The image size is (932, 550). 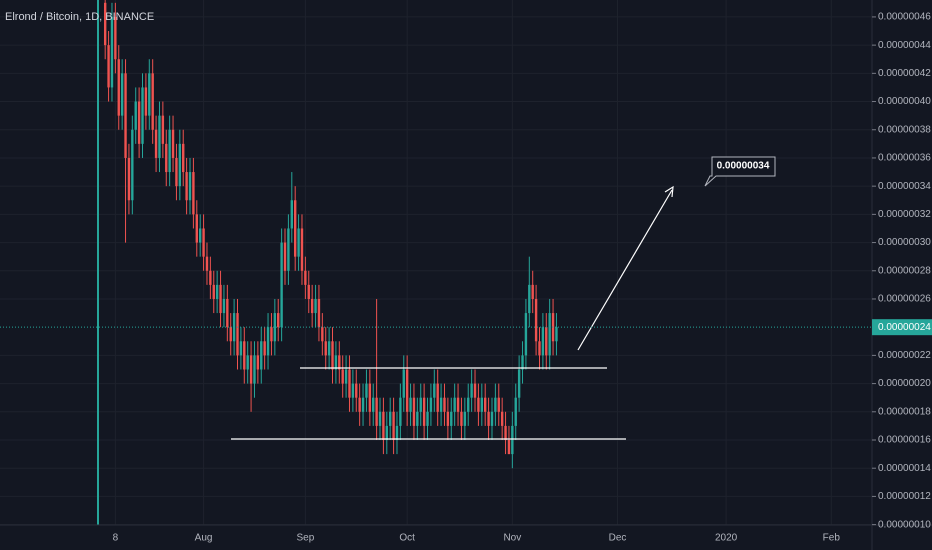 I want to click on y-tick-label: 0.00000010, so click(x=904, y=524).